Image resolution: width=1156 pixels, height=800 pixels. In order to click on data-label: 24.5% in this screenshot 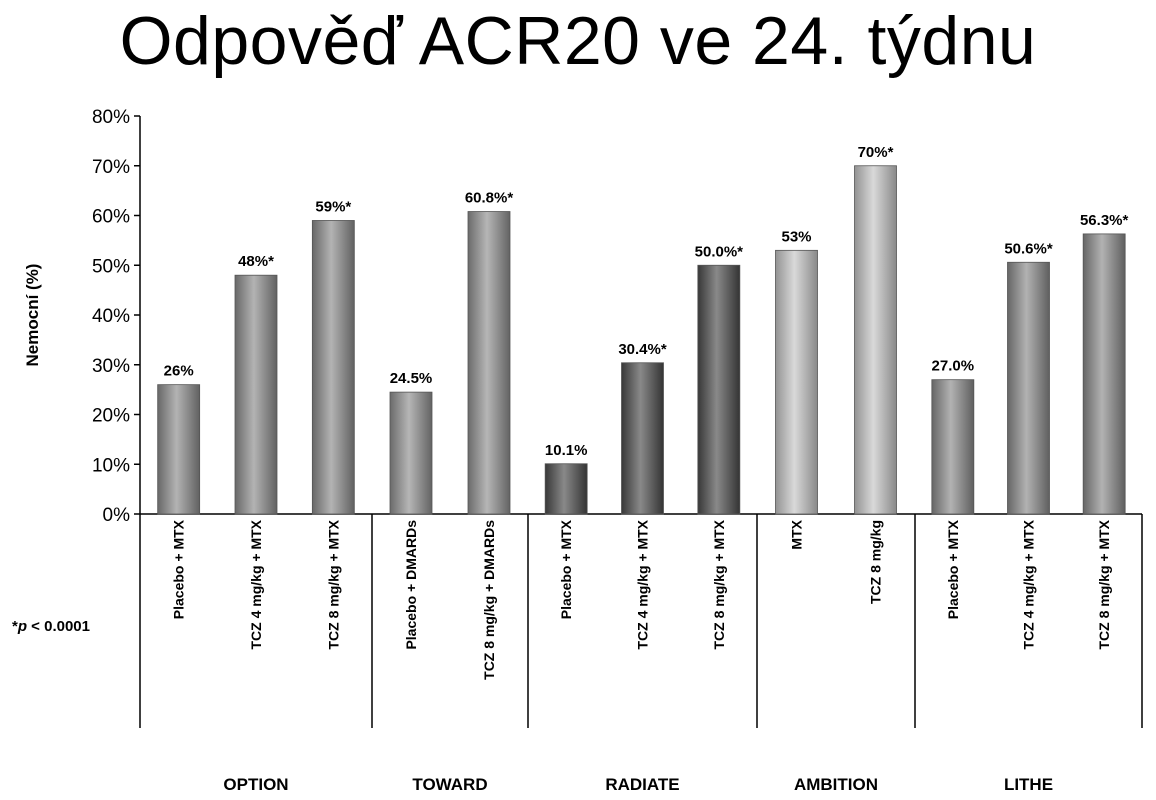, I will do `click(411, 378)`.